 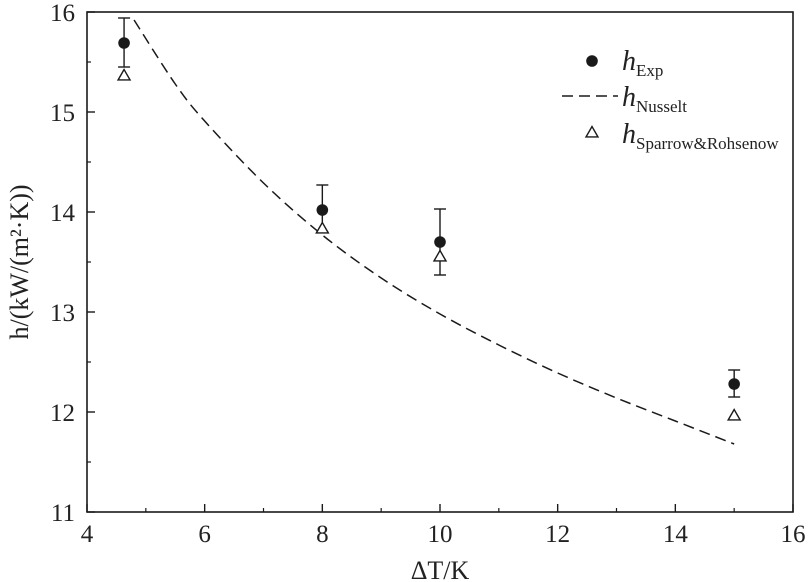 I want to click on x-tick-label: 14, so click(x=676, y=534).